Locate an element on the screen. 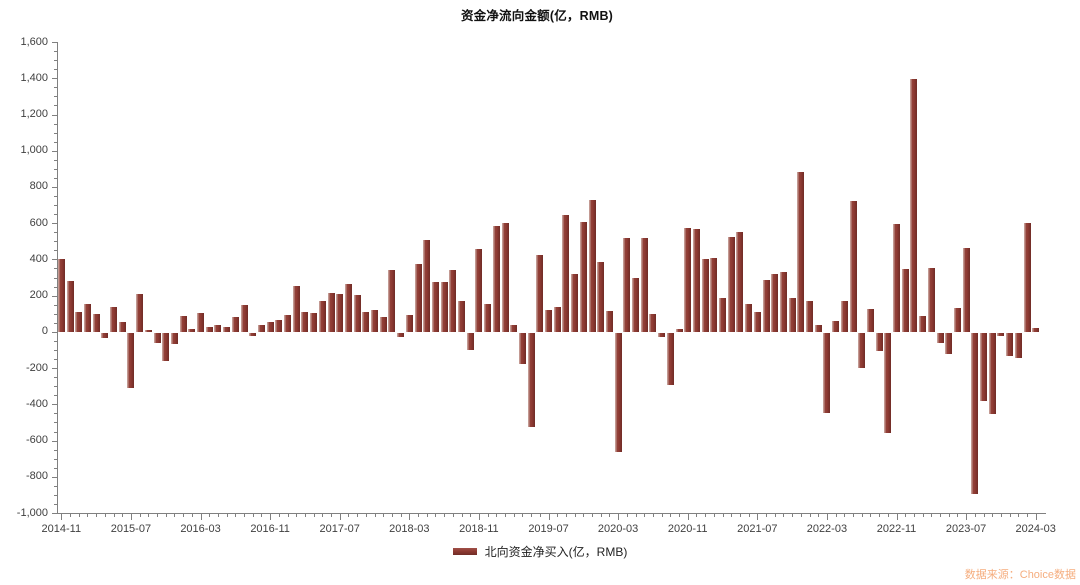 The height and width of the screenshot is (585, 1080). x-tick-label: 2024-03 is located at coordinates (1035, 529).